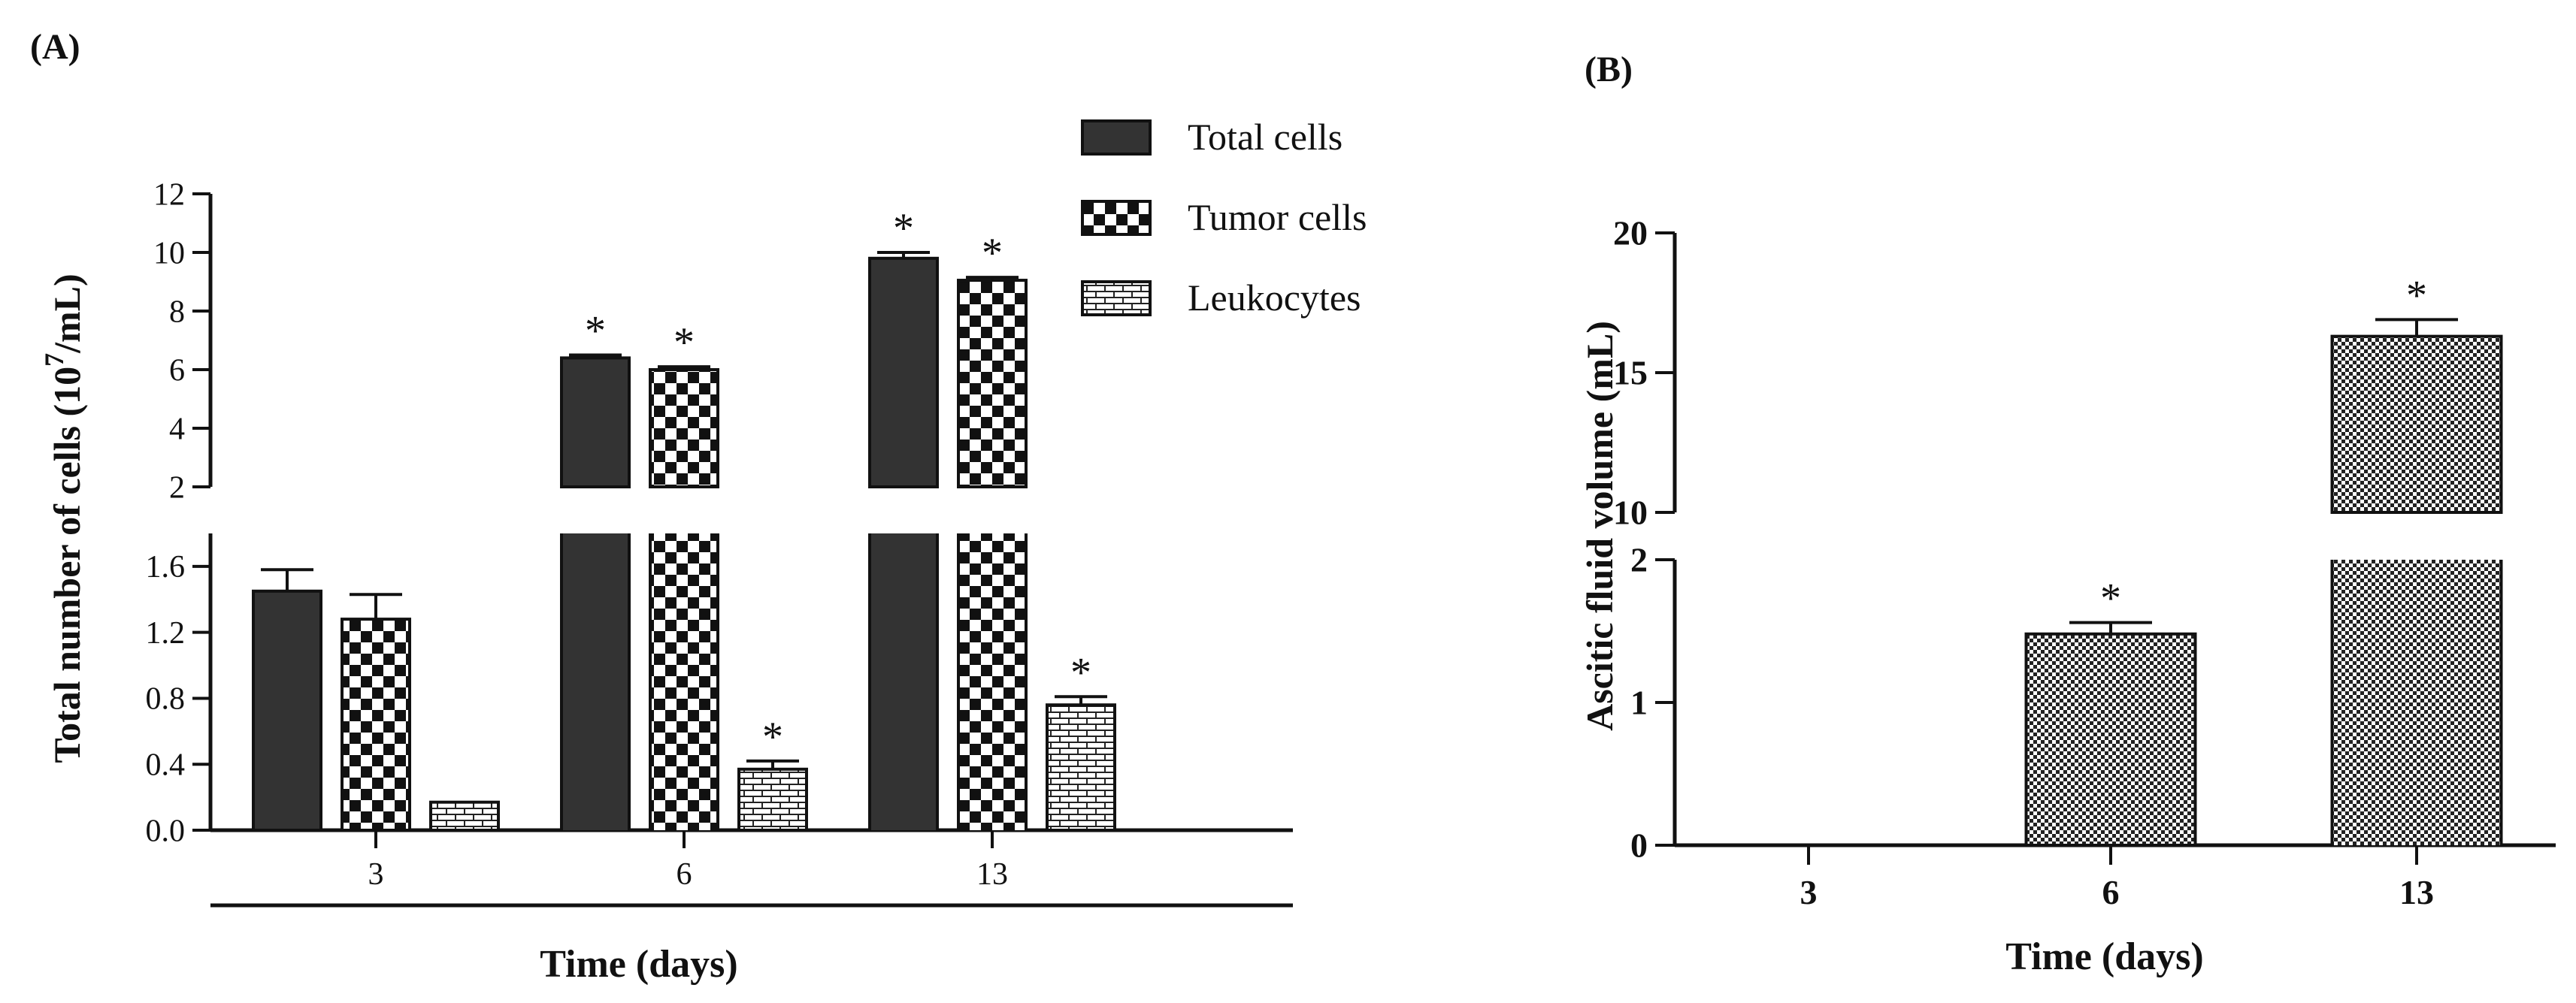 This screenshot has width=2576, height=1003. I want to click on panel-a-y-tick-label: 0.0, so click(166, 831).